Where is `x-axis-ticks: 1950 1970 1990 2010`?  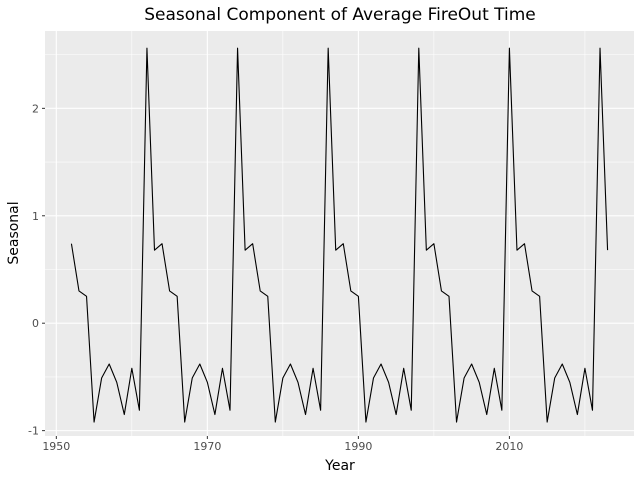 x-axis-ticks: 1950 1970 1990 2010 is located at coordinates (282, 444).